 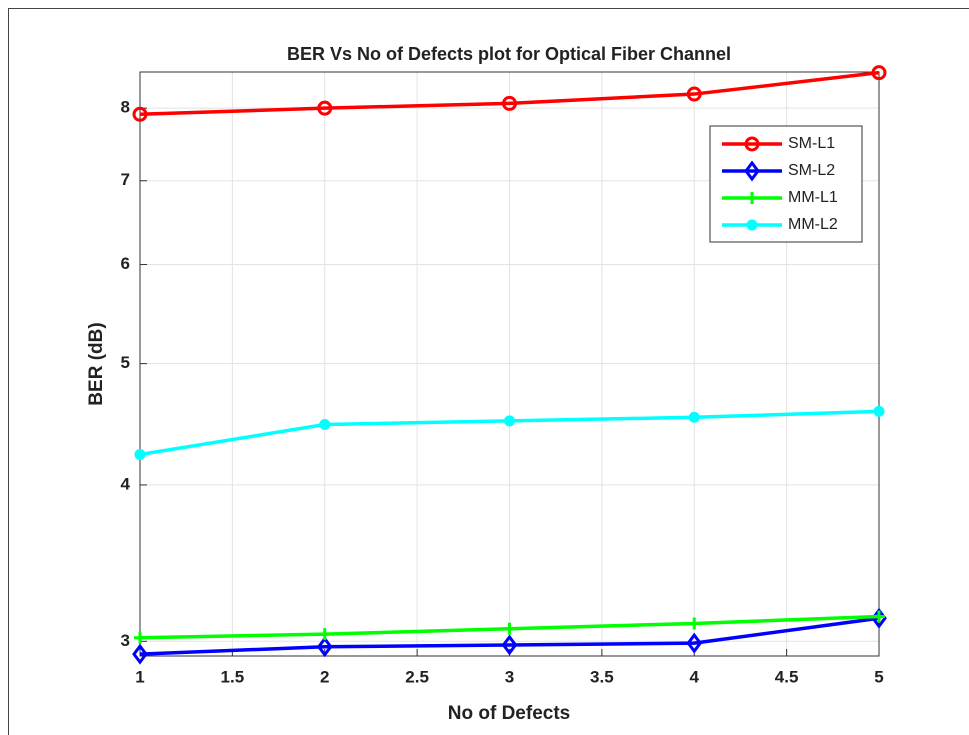 What do you see at coordinates (878, 676) in the screenshot?
I see `x-tick-label: 5` at bounding box center [878, 676].